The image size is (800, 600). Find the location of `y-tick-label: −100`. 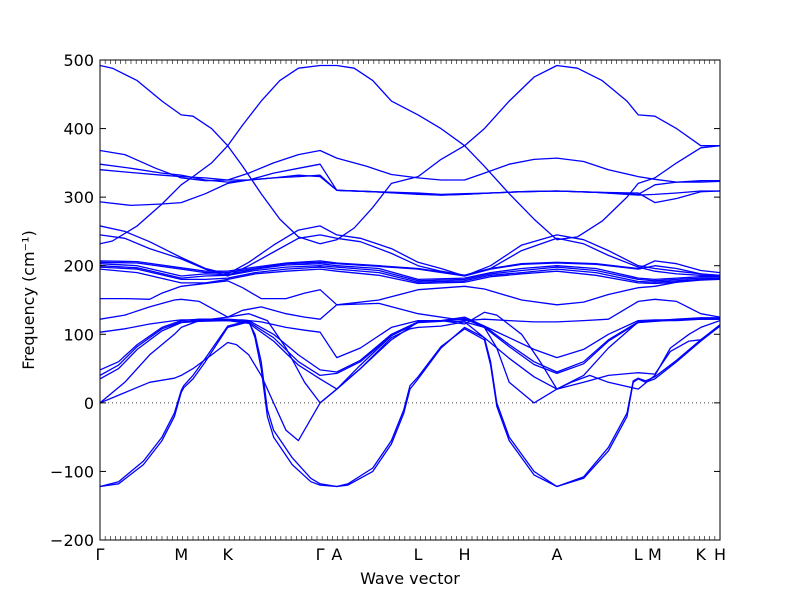

y-tick-label: −100 is located at coordinates (72, 471).